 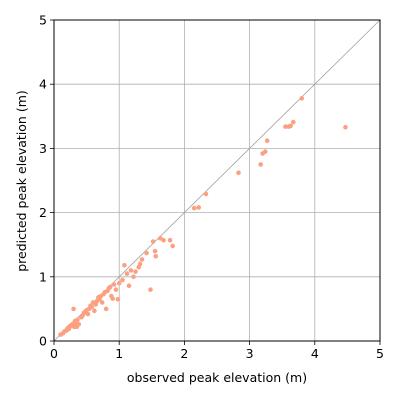 What do you see at coordinates (54, 353) in the screenshot?
I see `x-tick-label: 0` at bounding box center [54, 353].